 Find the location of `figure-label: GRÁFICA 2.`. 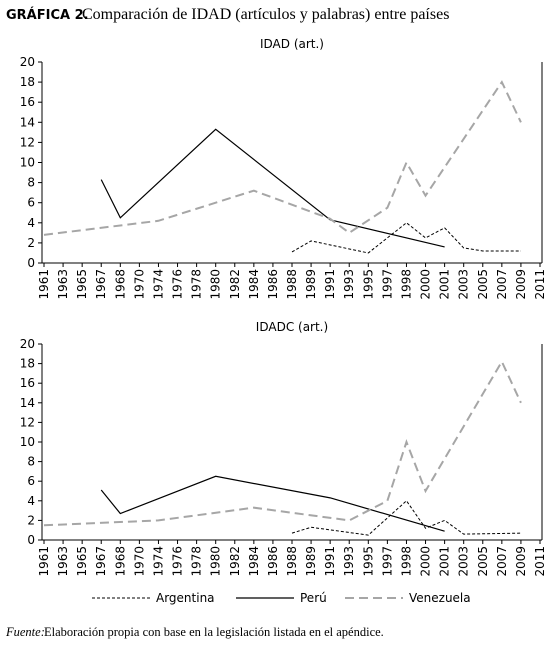

figure-label: GRÁFICA 2. is located at coordinates (47, 15).